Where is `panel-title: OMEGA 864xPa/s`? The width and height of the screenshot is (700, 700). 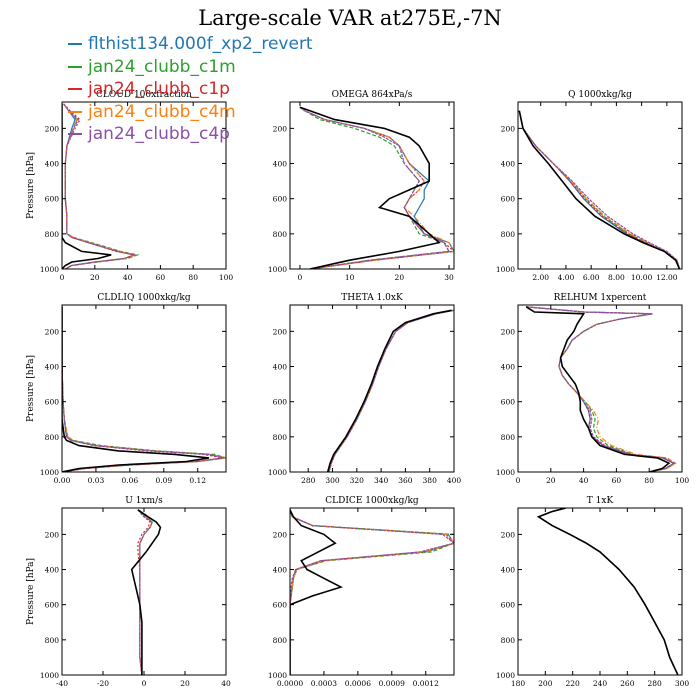
panel-title: OMEGA 864xPa/s is located at coordinates (372, 95).